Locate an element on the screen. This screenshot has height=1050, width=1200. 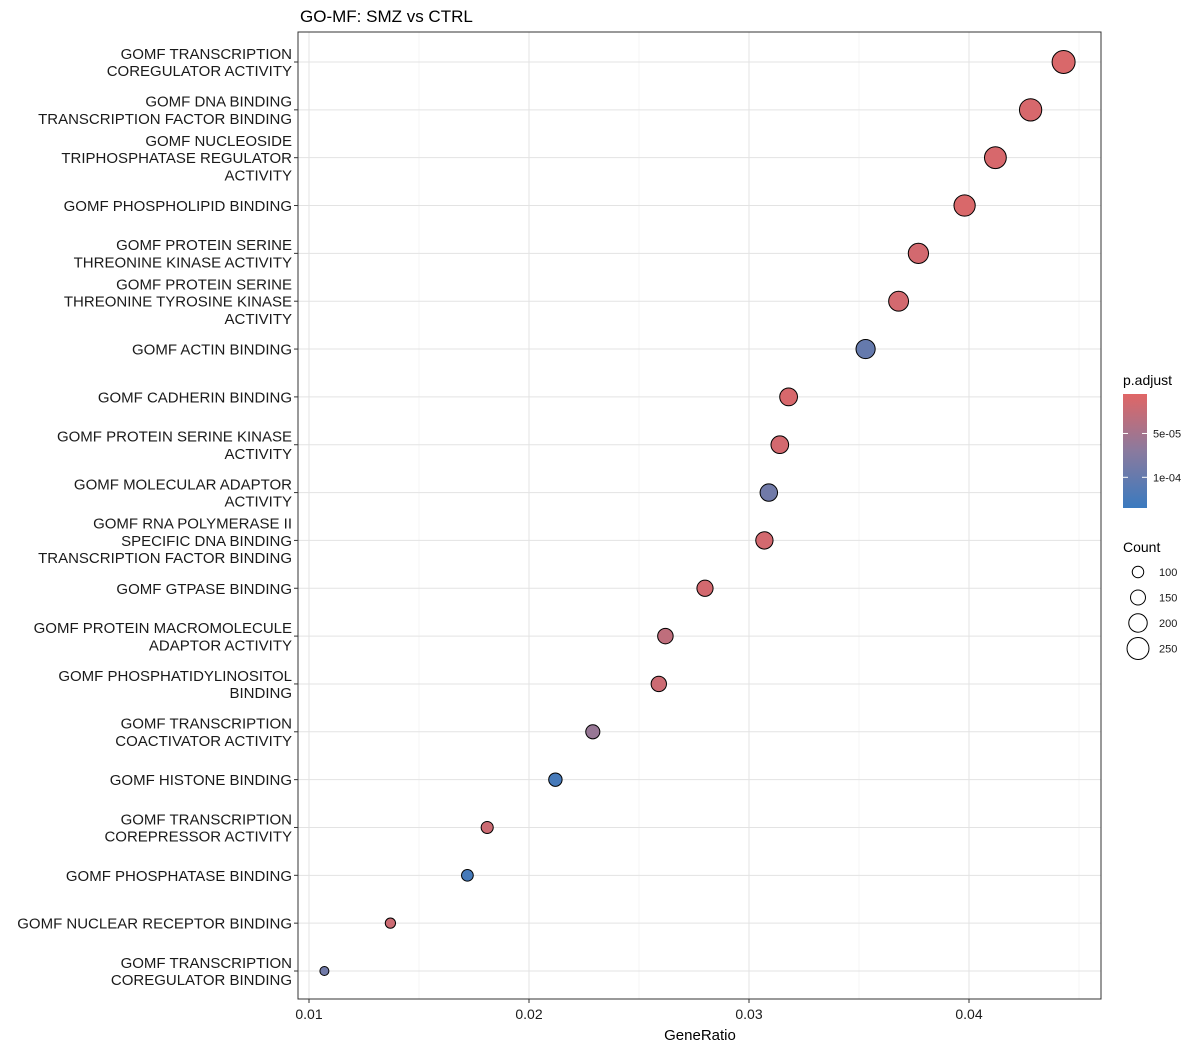
y-tick-label: COREPRESSOR ACTIVITY is located at coordinates (198, 837).